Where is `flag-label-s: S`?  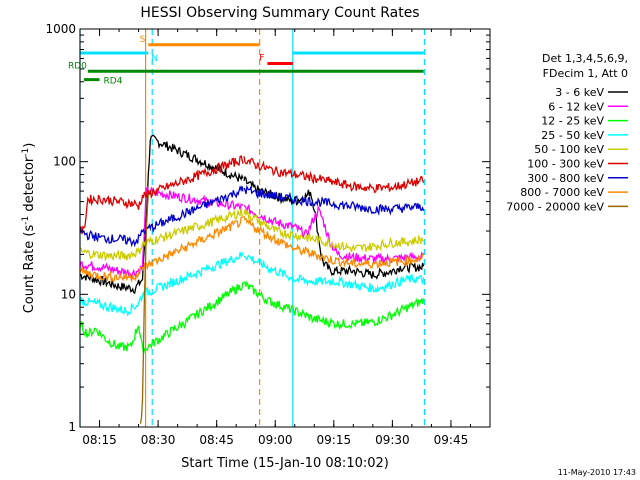 flag-label-s: S is located at coordinates (143, 40).